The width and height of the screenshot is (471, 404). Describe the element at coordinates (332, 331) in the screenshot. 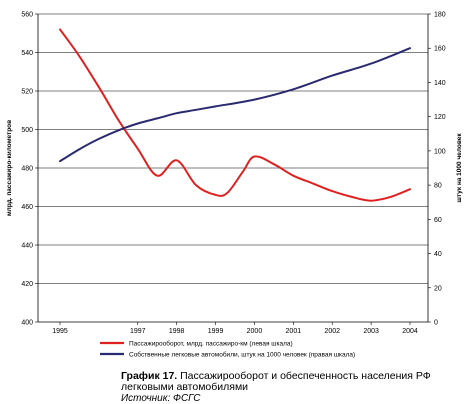

I see `x-tick-label: 2002` at that location.